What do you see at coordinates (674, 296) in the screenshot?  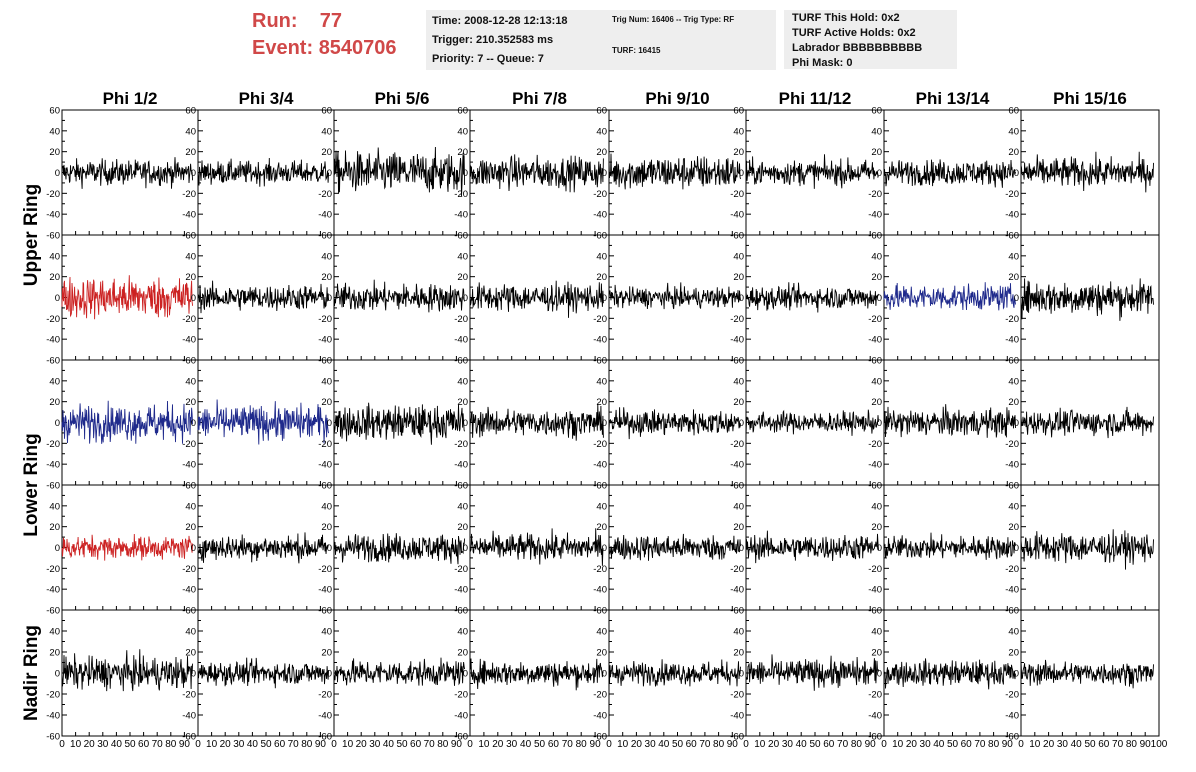 I see `waveform-trace-r2-c5` at bounding box center [674, 296].